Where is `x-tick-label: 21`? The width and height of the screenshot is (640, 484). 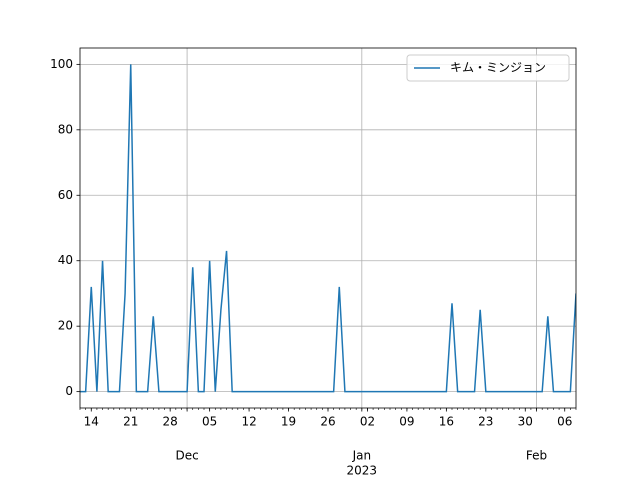
x-tick-label: 21 is located at coordinates (130, 422).